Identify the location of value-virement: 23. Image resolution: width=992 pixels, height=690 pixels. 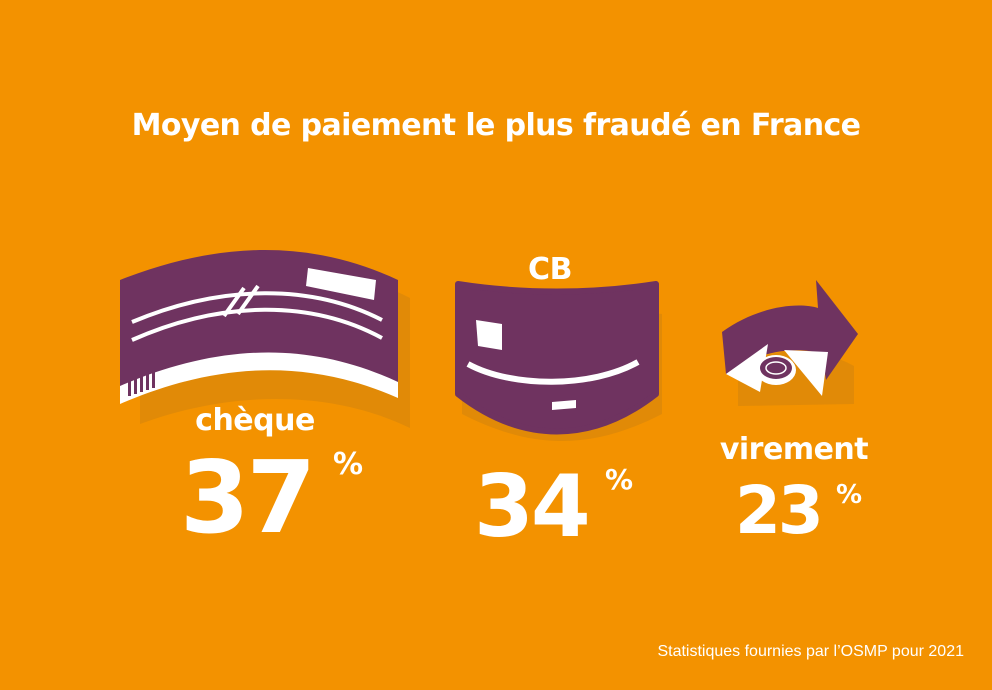
(779, 510).